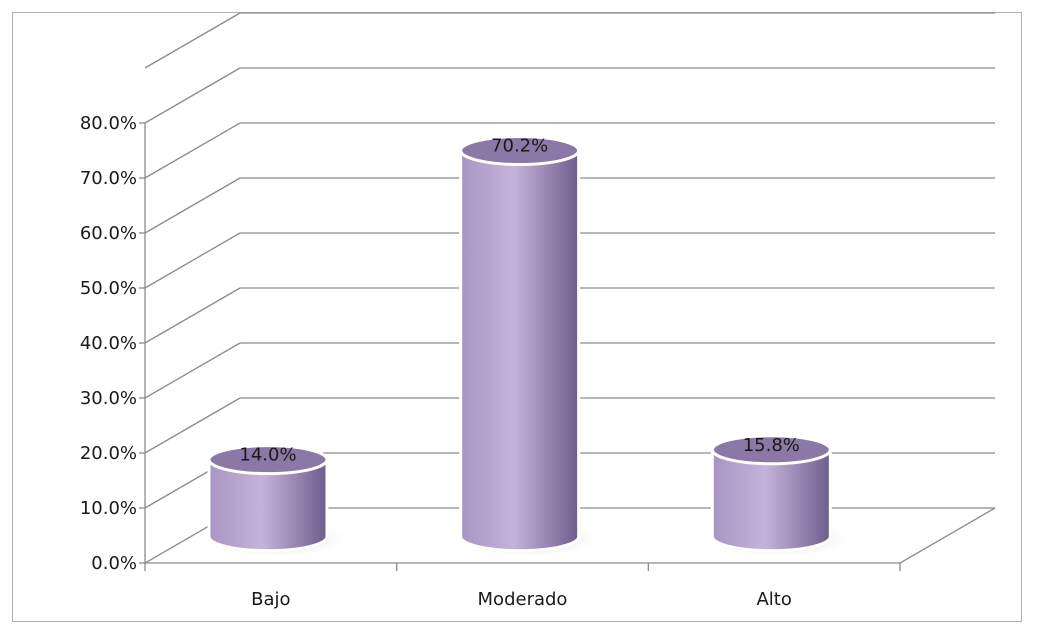  Describe the element at coordinates (114, 563) in the screenshot. I see `y-tick-label-0: 0.0%` at that location.